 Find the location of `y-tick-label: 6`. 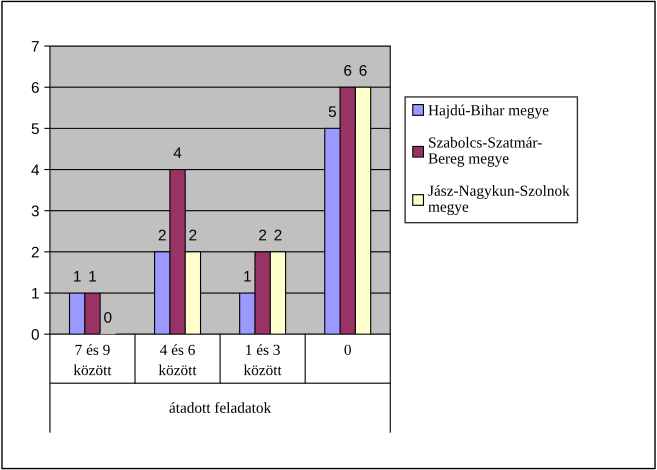

y-tick-label: 6 is located at coordinates (35, 87).